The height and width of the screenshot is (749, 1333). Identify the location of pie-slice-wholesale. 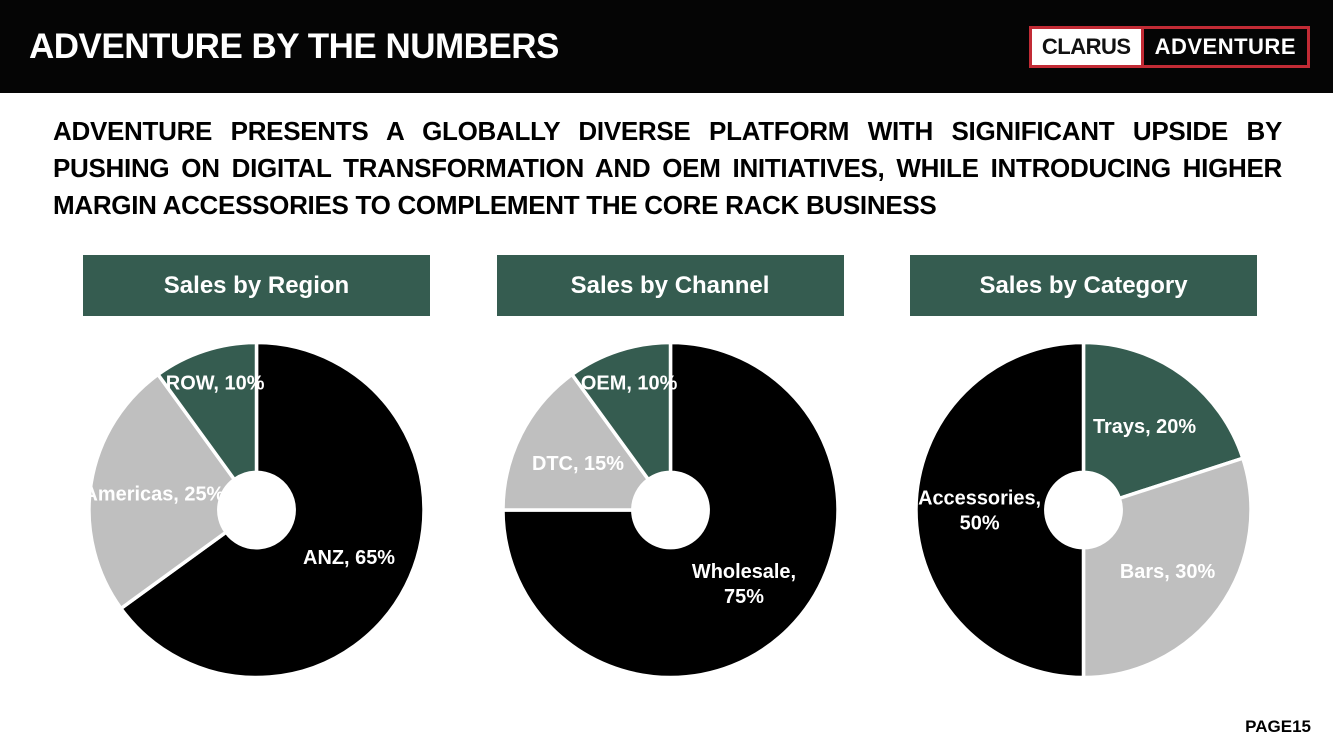
(670, 510).